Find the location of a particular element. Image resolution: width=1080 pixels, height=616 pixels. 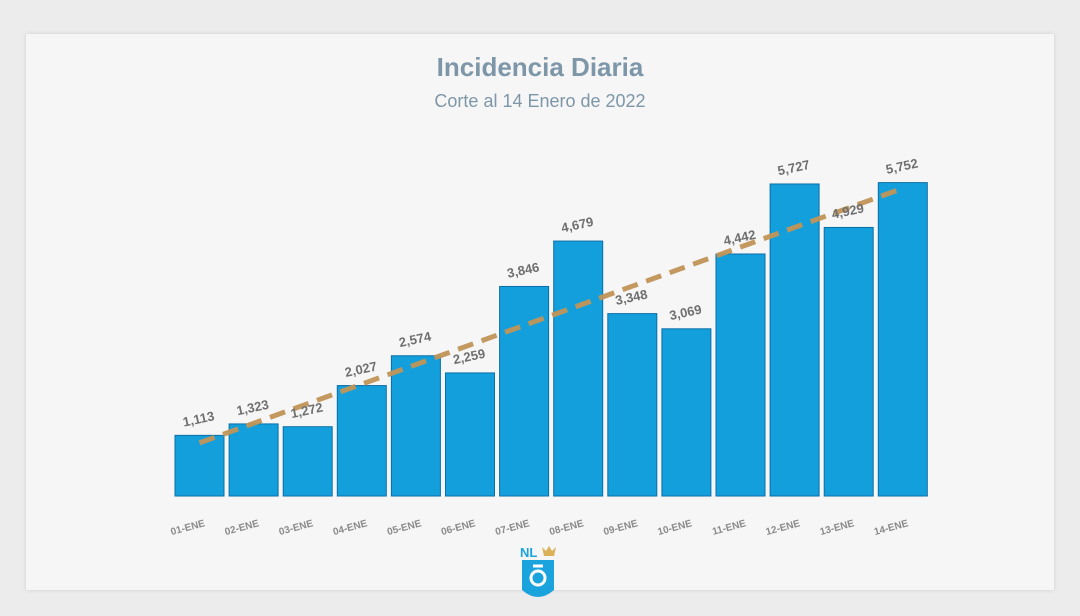

data-label: 3,846 is located at coordinates (523, 269).